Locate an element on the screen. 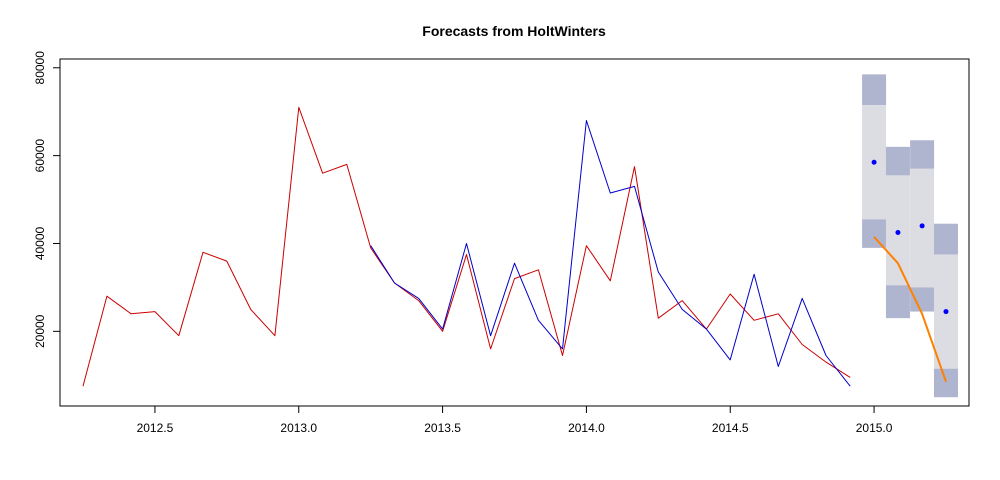 This screenshot has width=1000, height=480. x-tick-label: 2013.0 is located at coordinates (298, 428).